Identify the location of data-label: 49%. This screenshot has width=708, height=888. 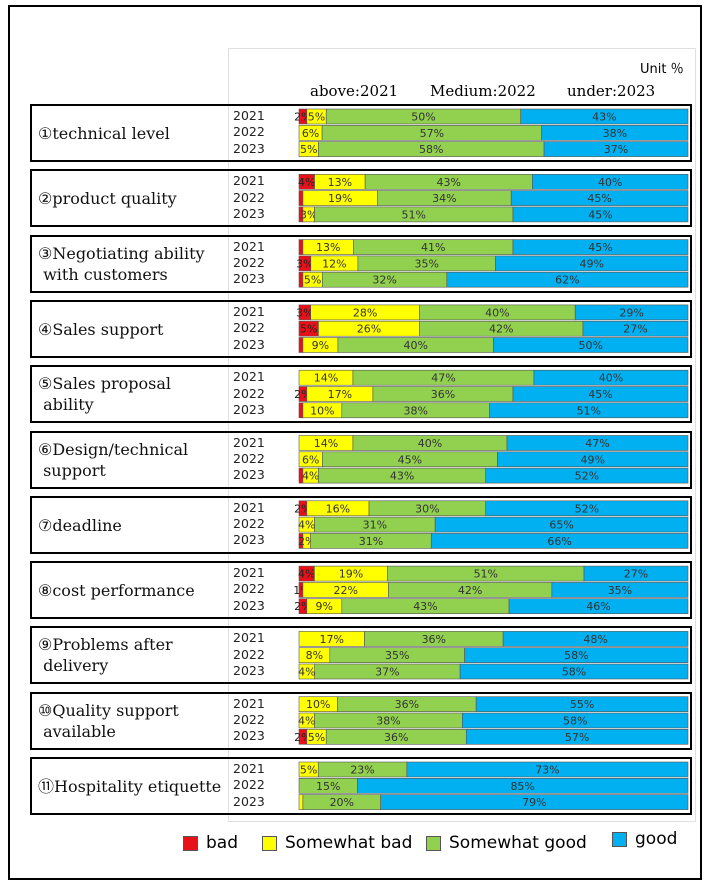
(592, 459).